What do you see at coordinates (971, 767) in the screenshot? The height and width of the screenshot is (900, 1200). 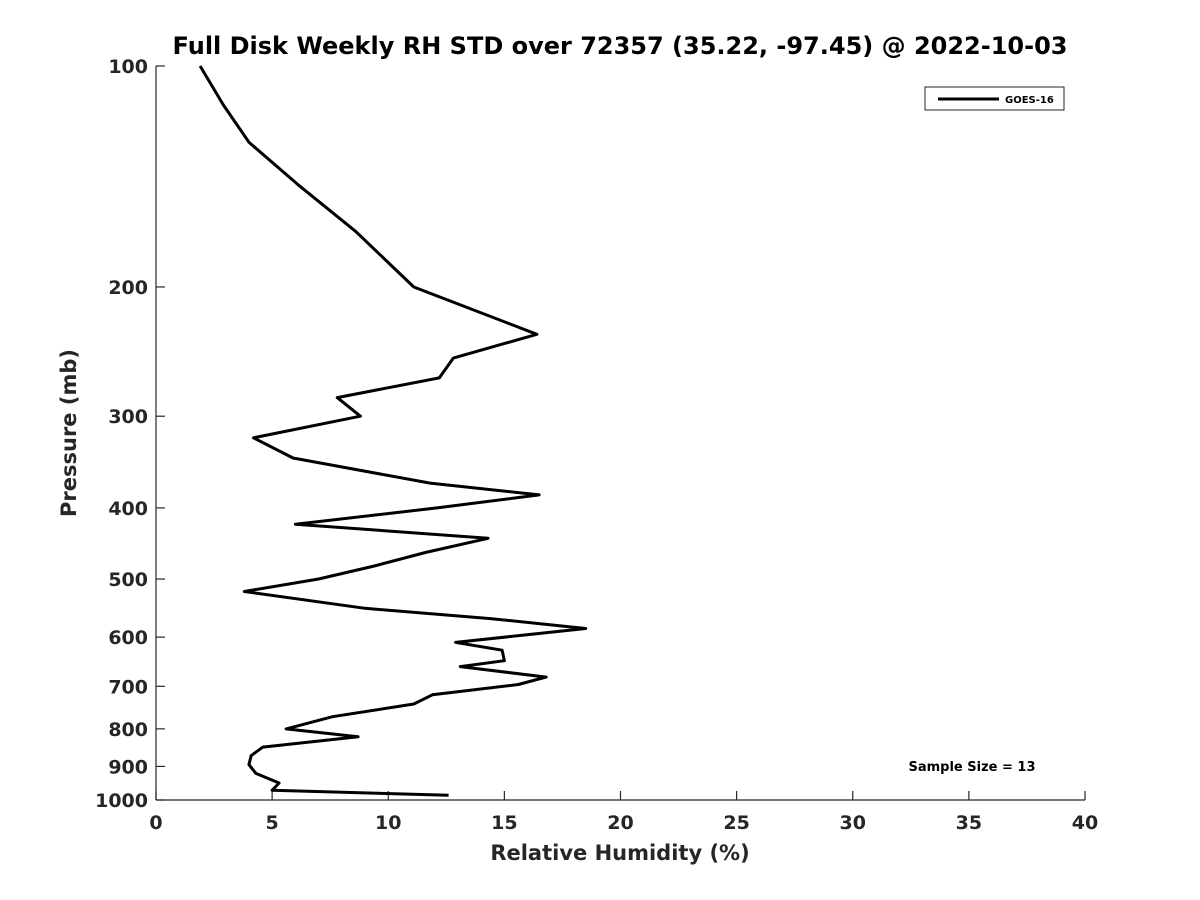 I see `sample-size-annotation: Sample Size = 13` at bounding box center [971, 767].